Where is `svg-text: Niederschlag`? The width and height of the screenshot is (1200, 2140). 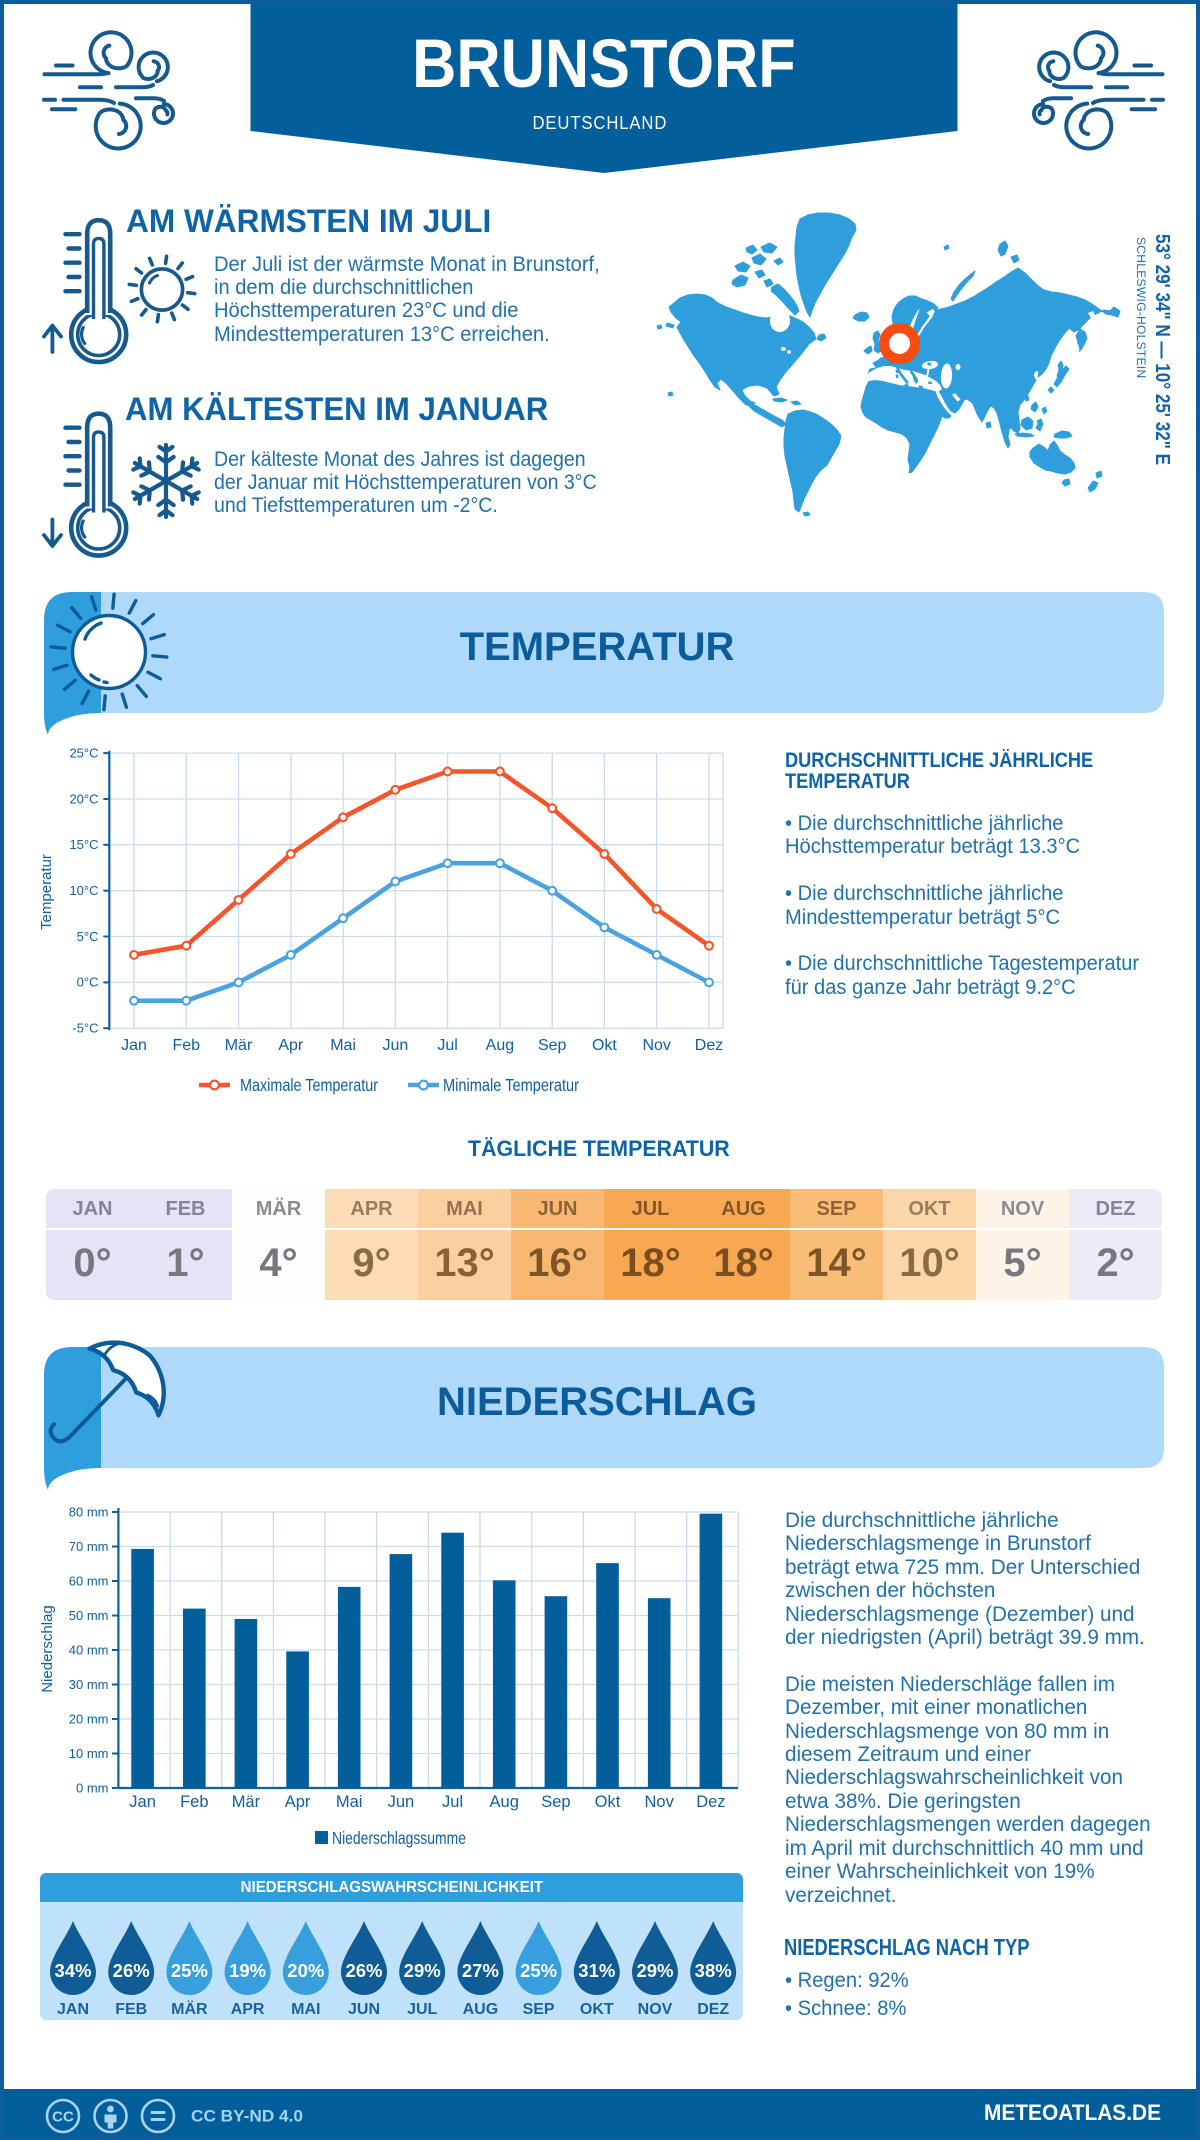
svg-text: Niederschlag is located at coordinates (47, 1649).